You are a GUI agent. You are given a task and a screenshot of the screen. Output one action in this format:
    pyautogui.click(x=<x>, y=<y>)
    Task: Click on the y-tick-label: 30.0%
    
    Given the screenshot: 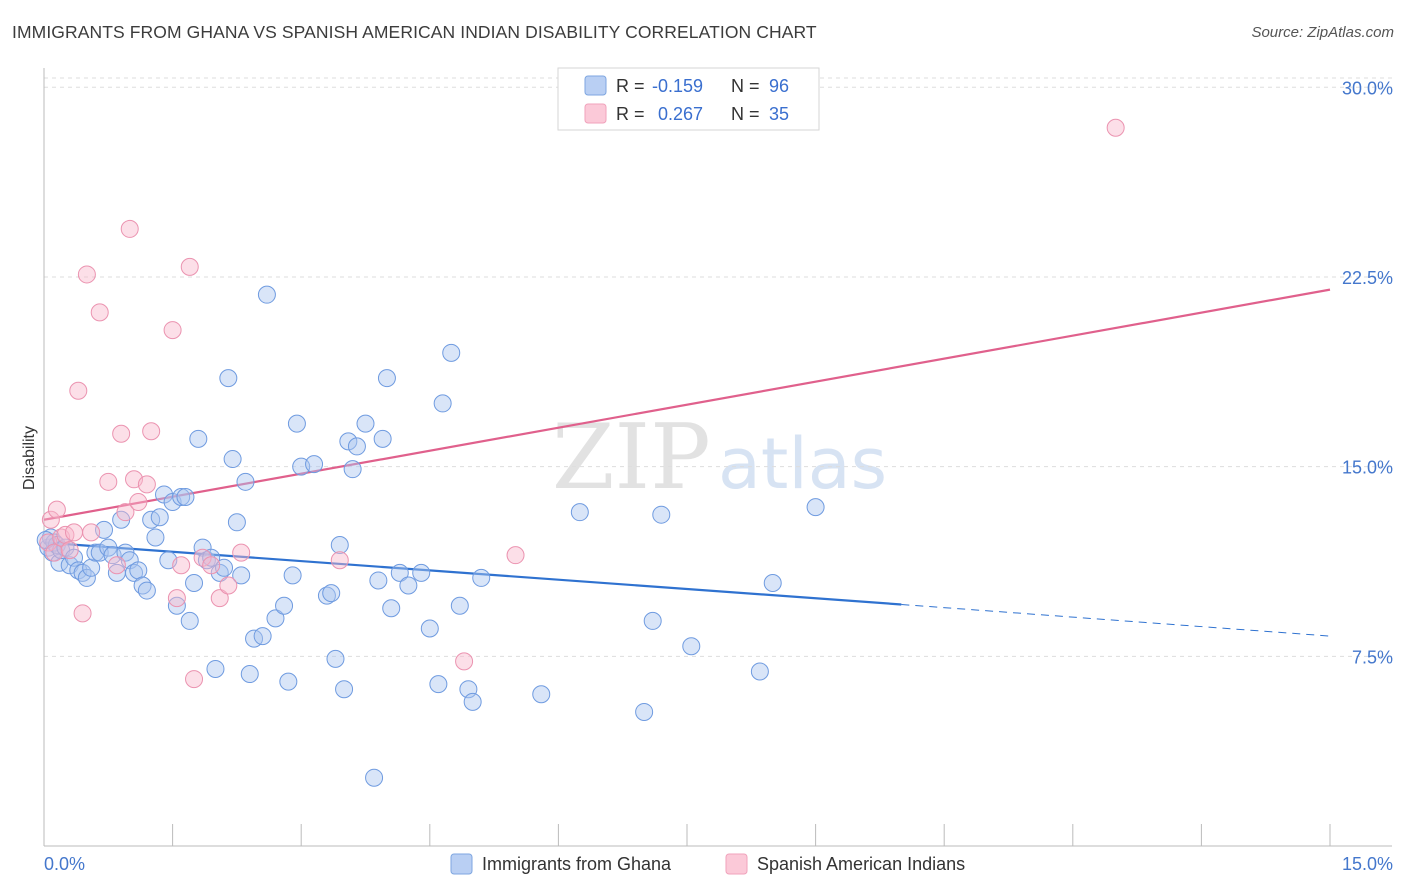 What is the action you would take?
    pyautogui.click(x=1367, y=88)
    